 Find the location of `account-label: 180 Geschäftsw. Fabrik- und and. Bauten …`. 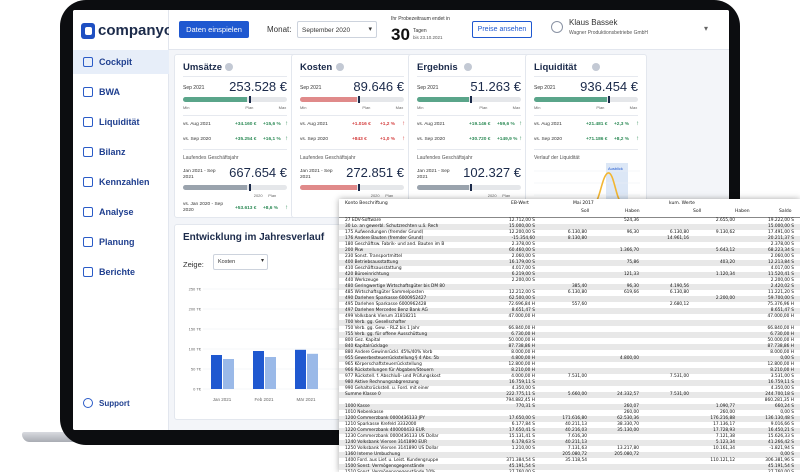

account-label: 180 Geschäftsw. Fabrik- und and. Bauten … is located at coordinates (395, 244).